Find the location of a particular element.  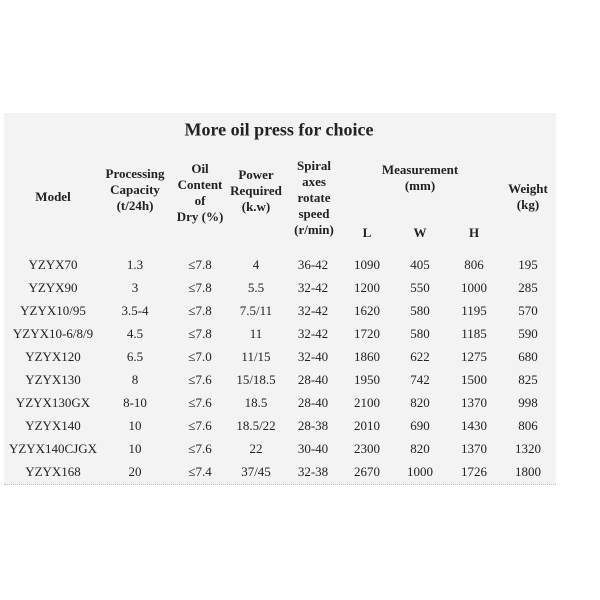

table-cell: 1800 is located at coordinates (528, 471).